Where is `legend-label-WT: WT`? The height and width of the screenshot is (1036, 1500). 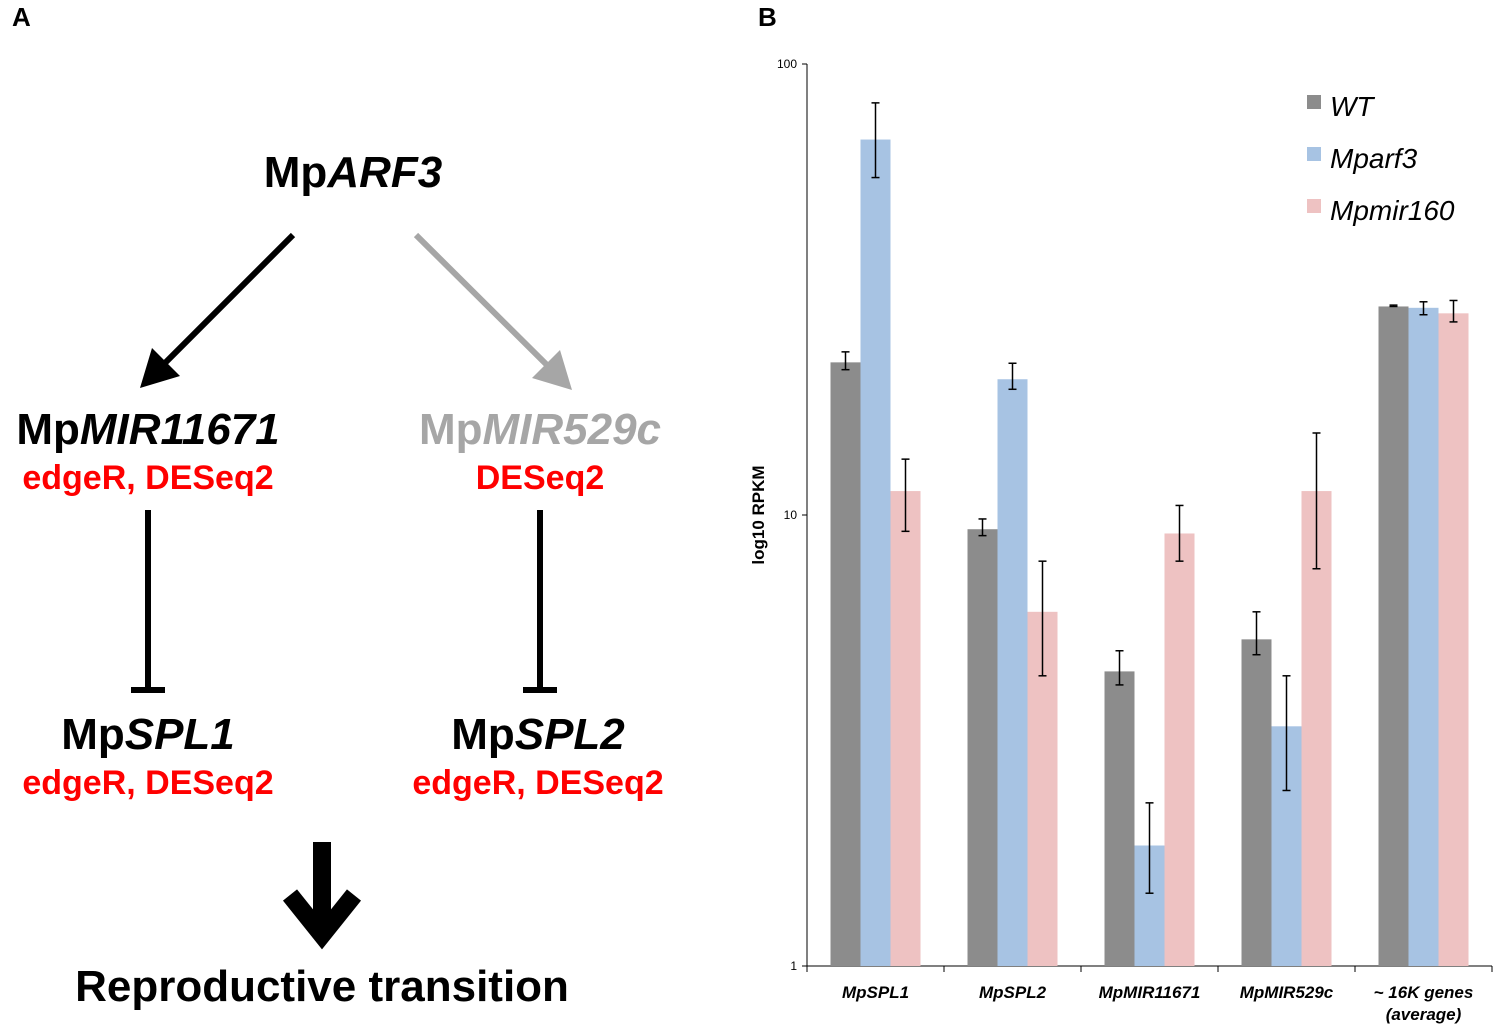
legend-label-WT: WT is located at coordinates (1352, 106).